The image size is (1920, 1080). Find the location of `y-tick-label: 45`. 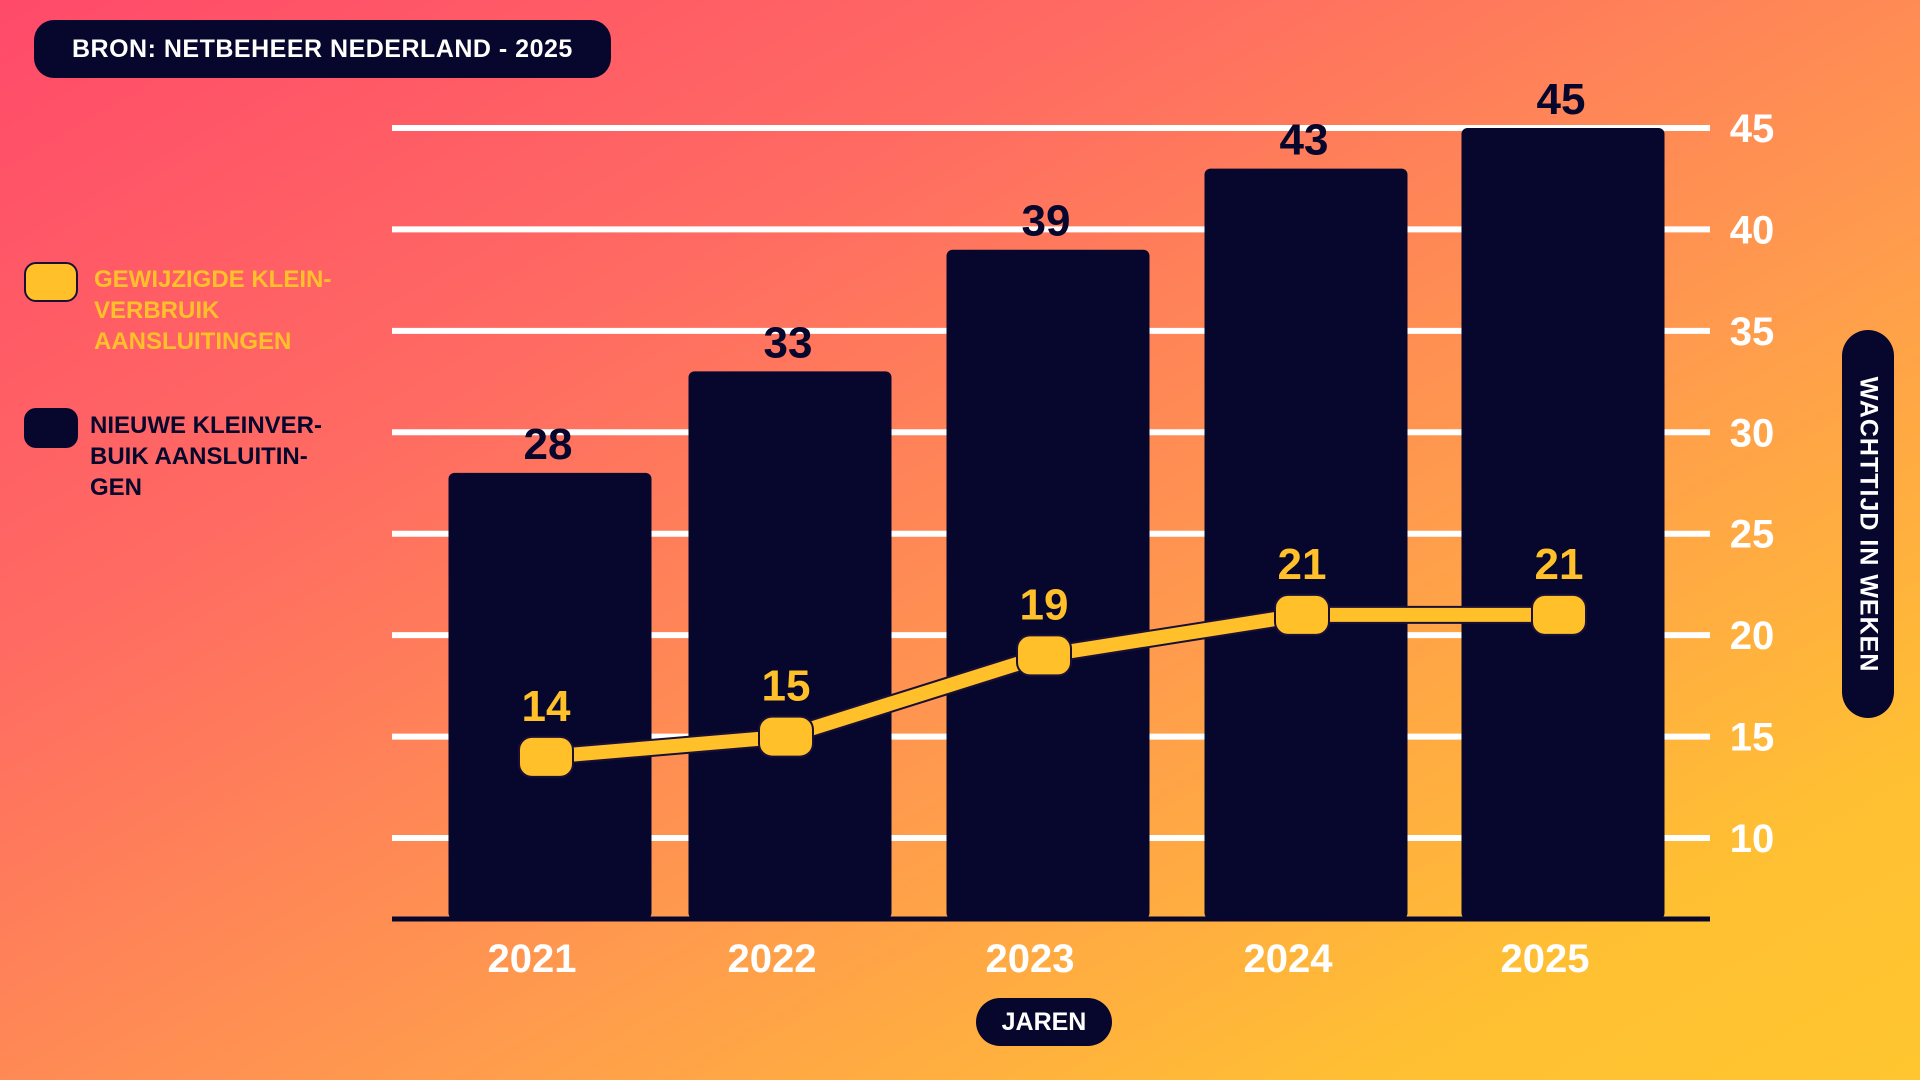

y-tick-label: 45 is located at coordinates (1752, 129).